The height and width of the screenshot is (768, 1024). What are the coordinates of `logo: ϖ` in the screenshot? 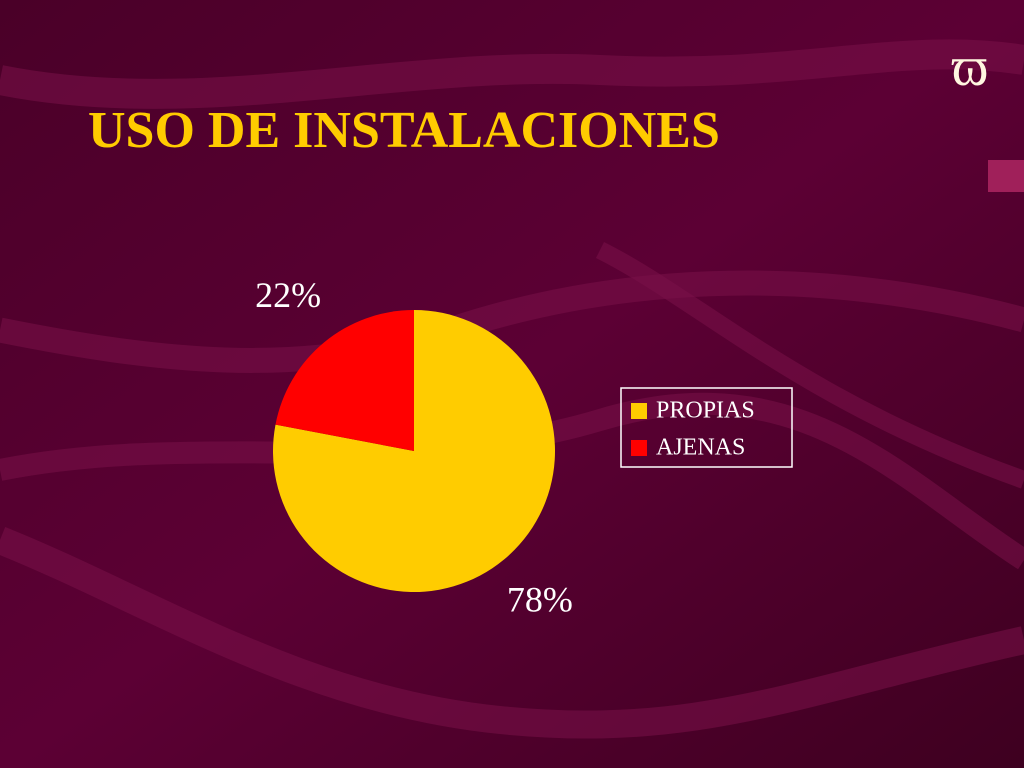 It's located at (970, 67).